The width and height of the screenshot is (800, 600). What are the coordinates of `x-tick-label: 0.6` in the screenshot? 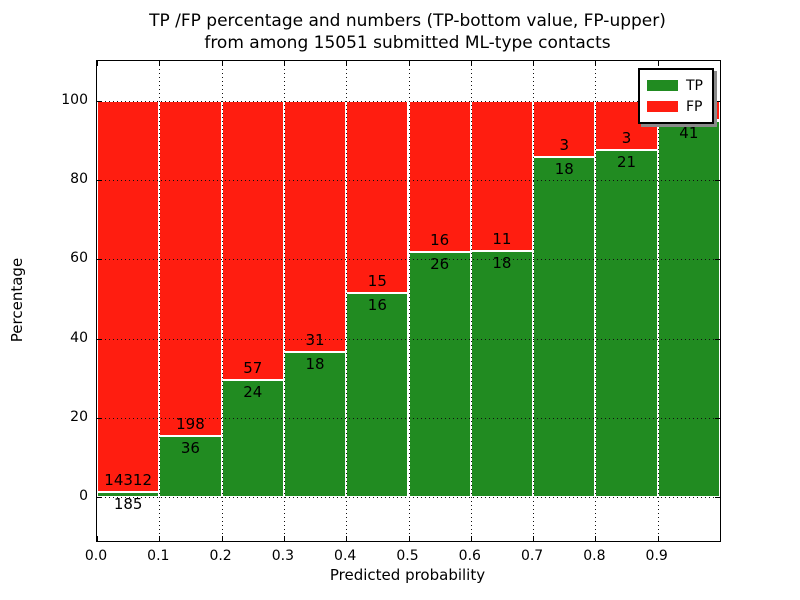 It's located at (469, 556).